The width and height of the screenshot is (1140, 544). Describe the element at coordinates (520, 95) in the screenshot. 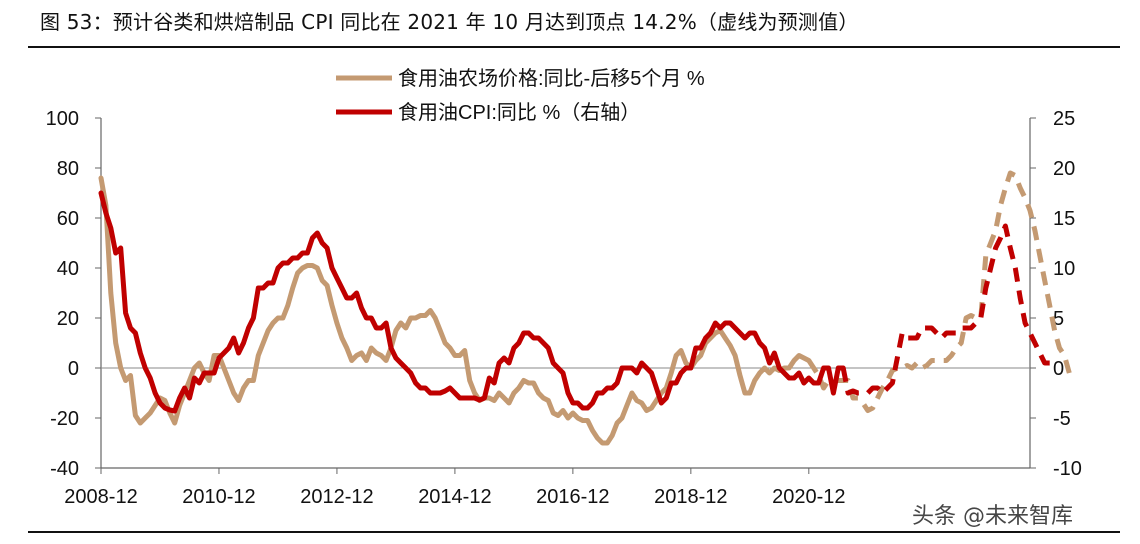

I see `chart-legend: 食用油农场价格:同比-后移5个月 % 食用油CPI:同比 %（右轴）` at that location.